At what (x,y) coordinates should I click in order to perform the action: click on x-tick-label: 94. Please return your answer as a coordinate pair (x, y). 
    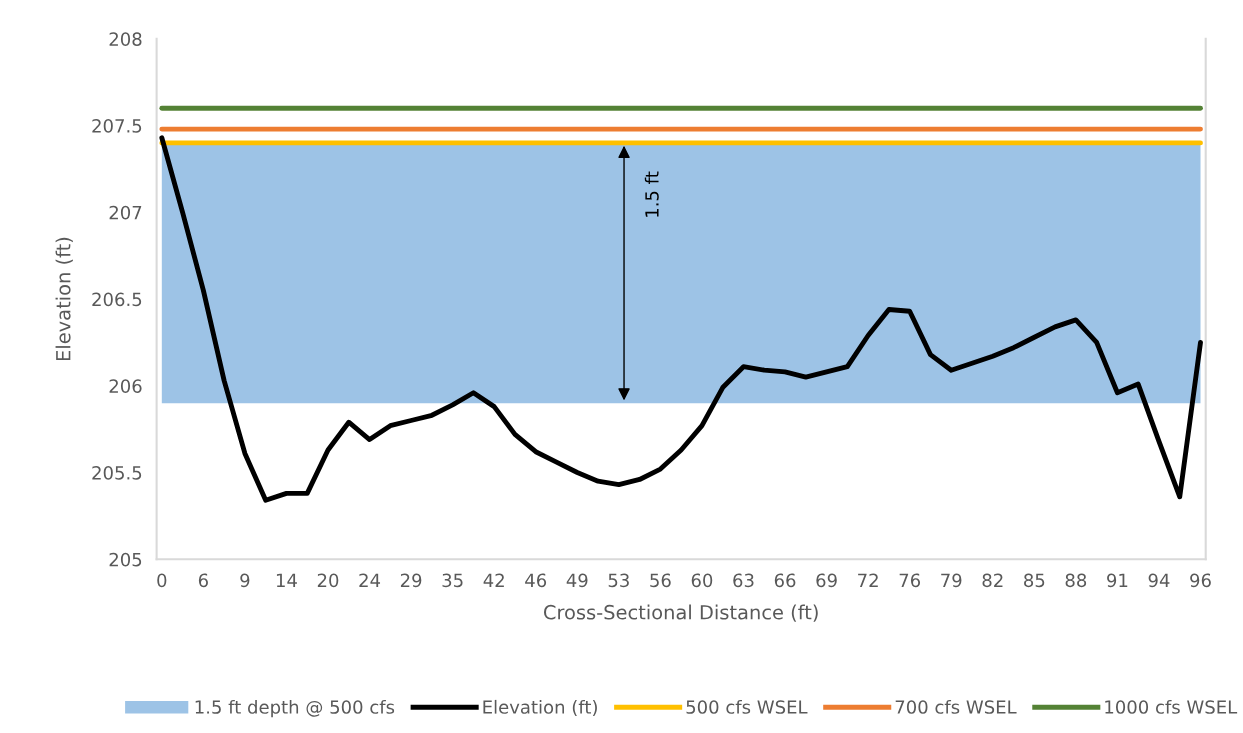
    Looking at the image, I should click on (1159, 580).